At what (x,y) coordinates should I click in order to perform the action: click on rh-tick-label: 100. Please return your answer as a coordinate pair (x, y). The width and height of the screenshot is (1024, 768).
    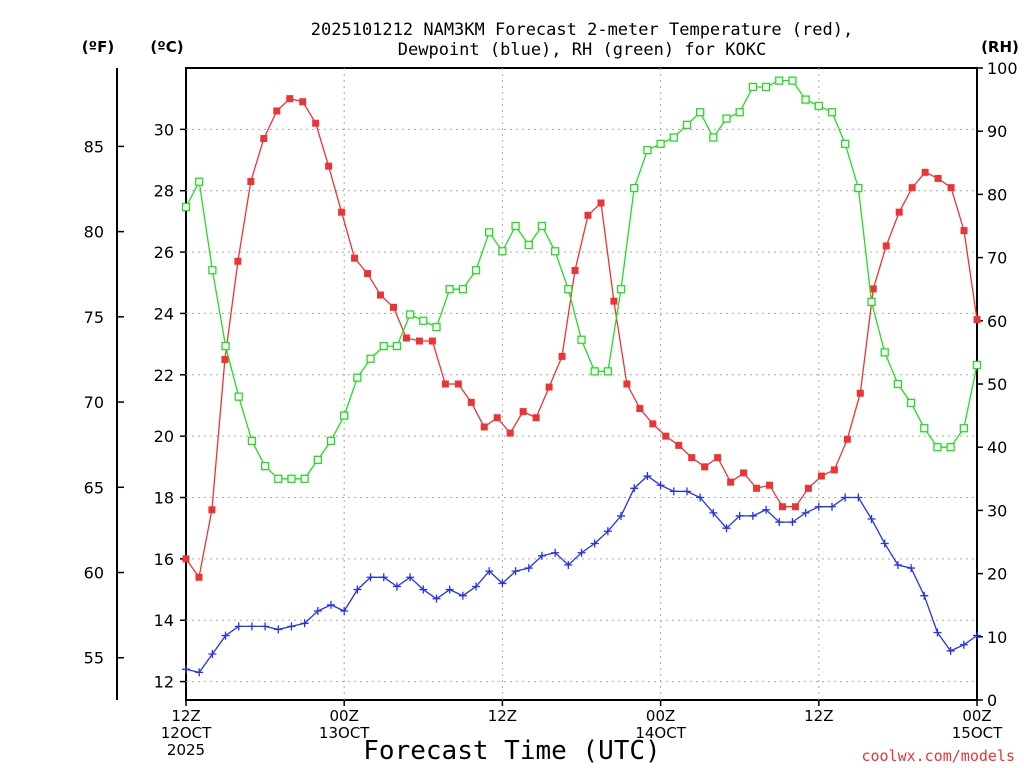
    Looking at the image, I should click on (1002, 68).